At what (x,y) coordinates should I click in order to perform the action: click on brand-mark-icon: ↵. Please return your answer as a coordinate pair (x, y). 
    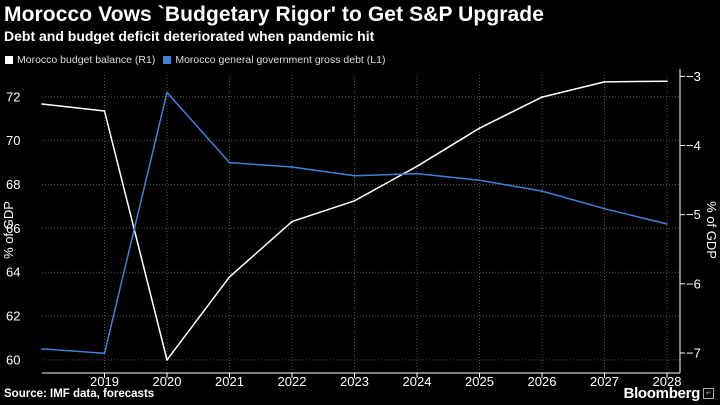
    Looking at the image, I should click on (708, 393).